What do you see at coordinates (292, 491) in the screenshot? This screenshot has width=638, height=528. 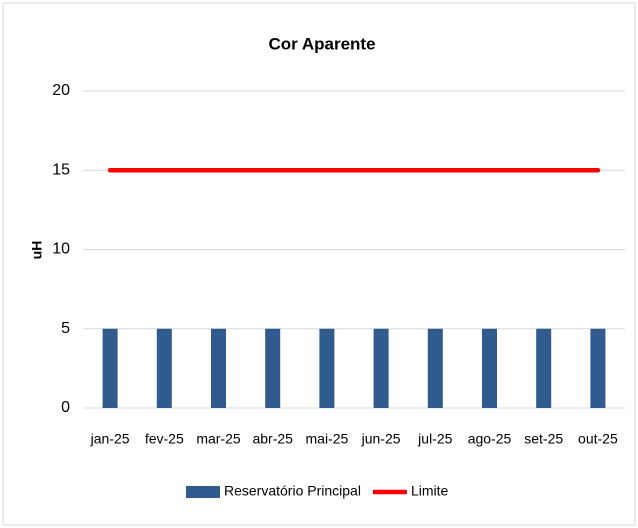 I see `legend-label: Reservatório Principal` at bounding box center [292, 491].